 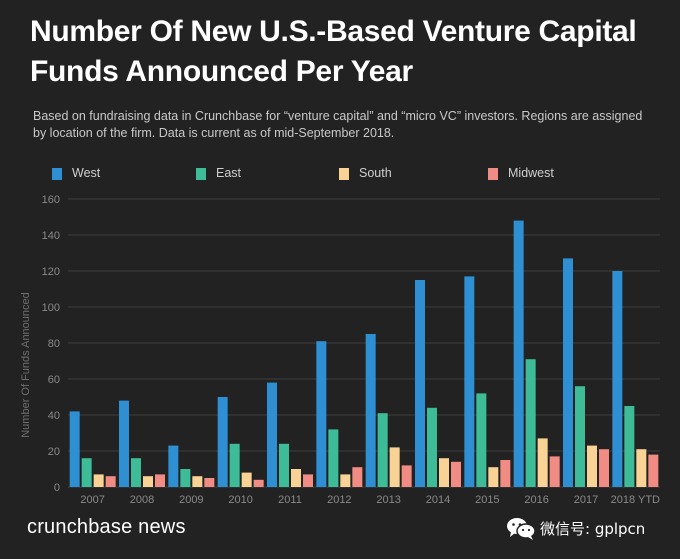 What do you see at coordinates (98, 480) in the screenshot?
I see `bar-south-2007` at bounding box center [98, 480].